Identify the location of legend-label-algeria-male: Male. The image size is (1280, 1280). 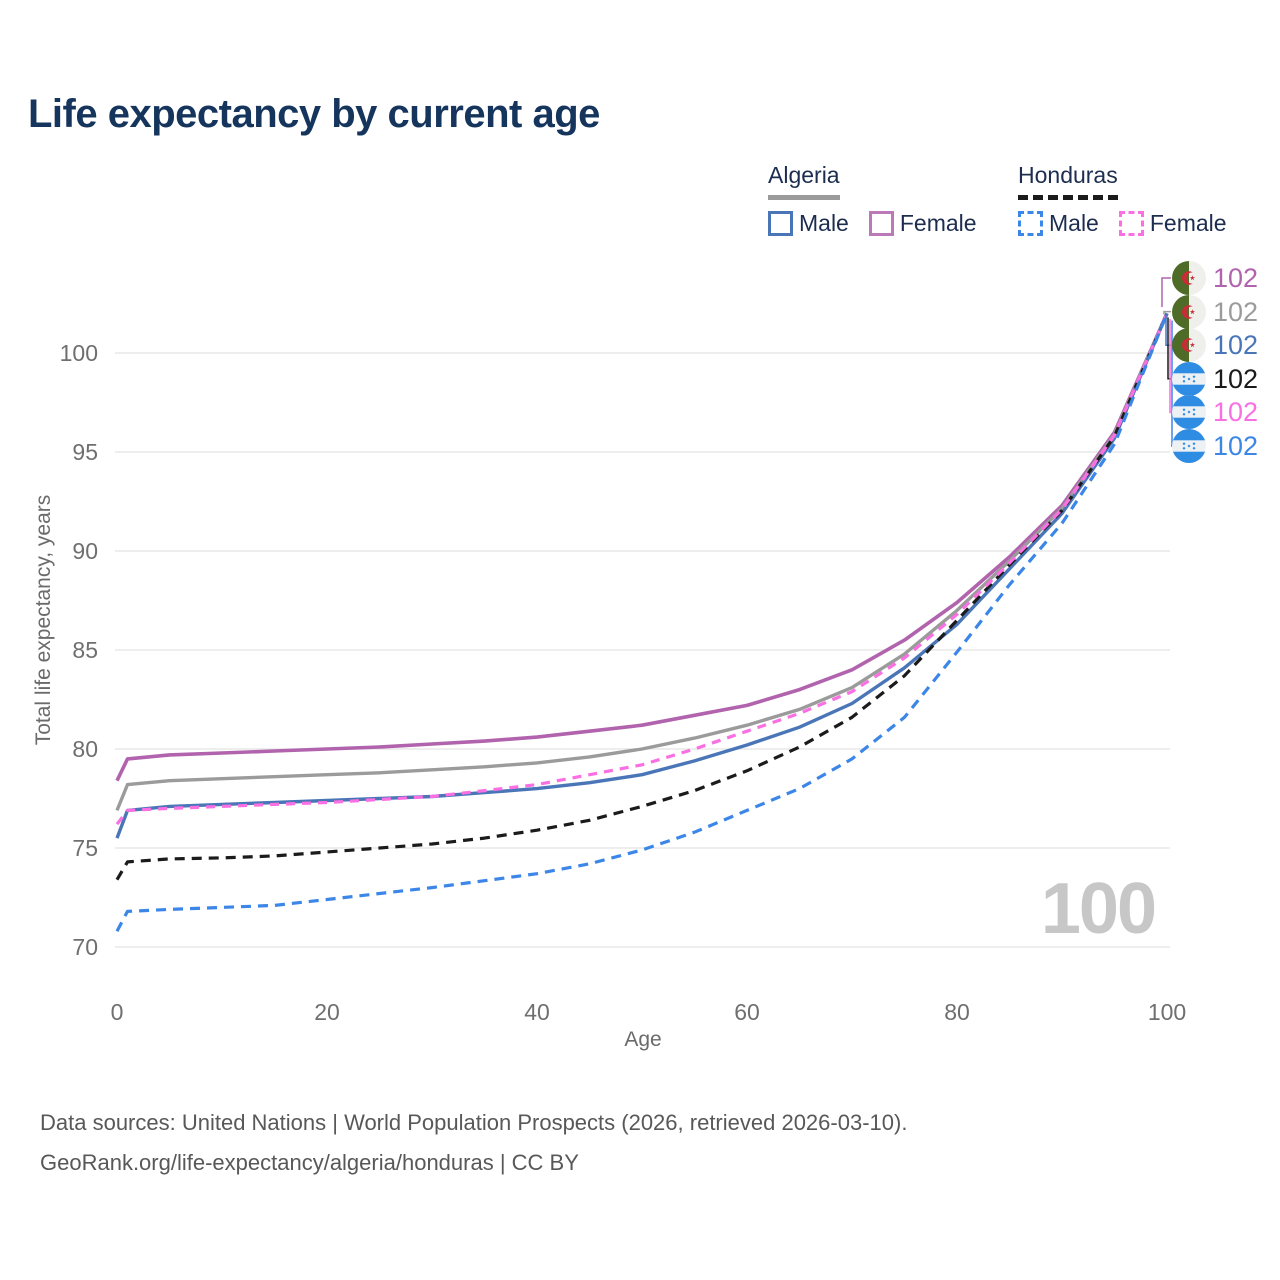
(824, 223).